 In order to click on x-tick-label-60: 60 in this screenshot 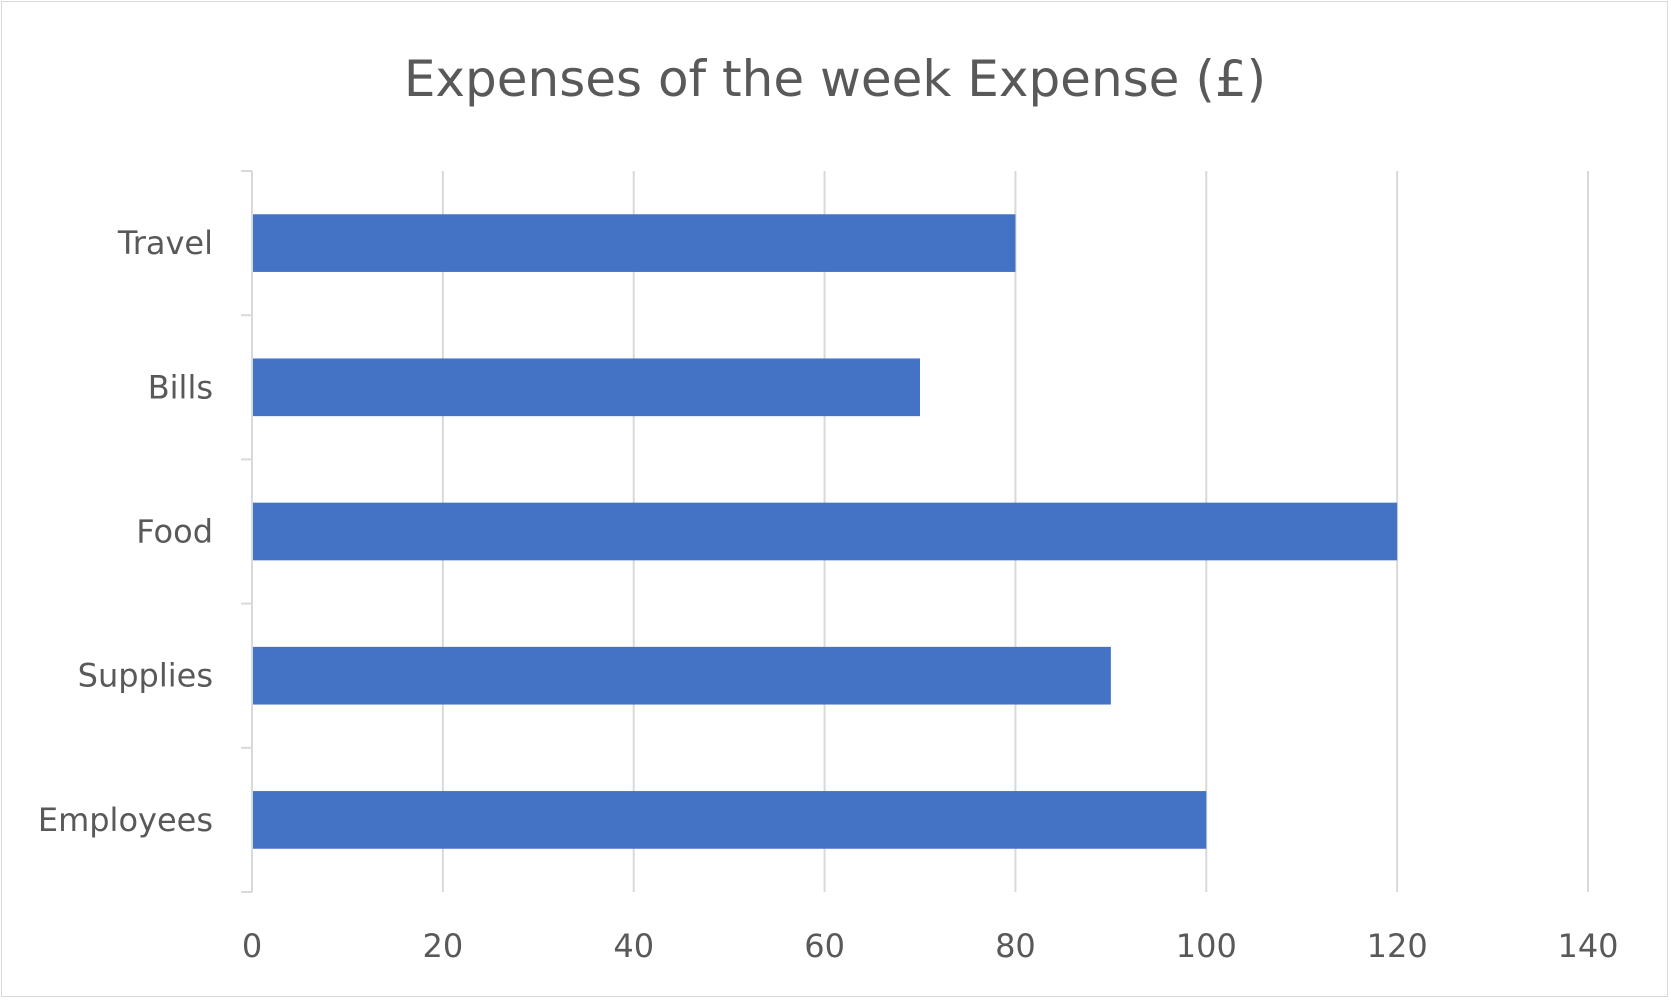, I will do `click(824, 946)`.